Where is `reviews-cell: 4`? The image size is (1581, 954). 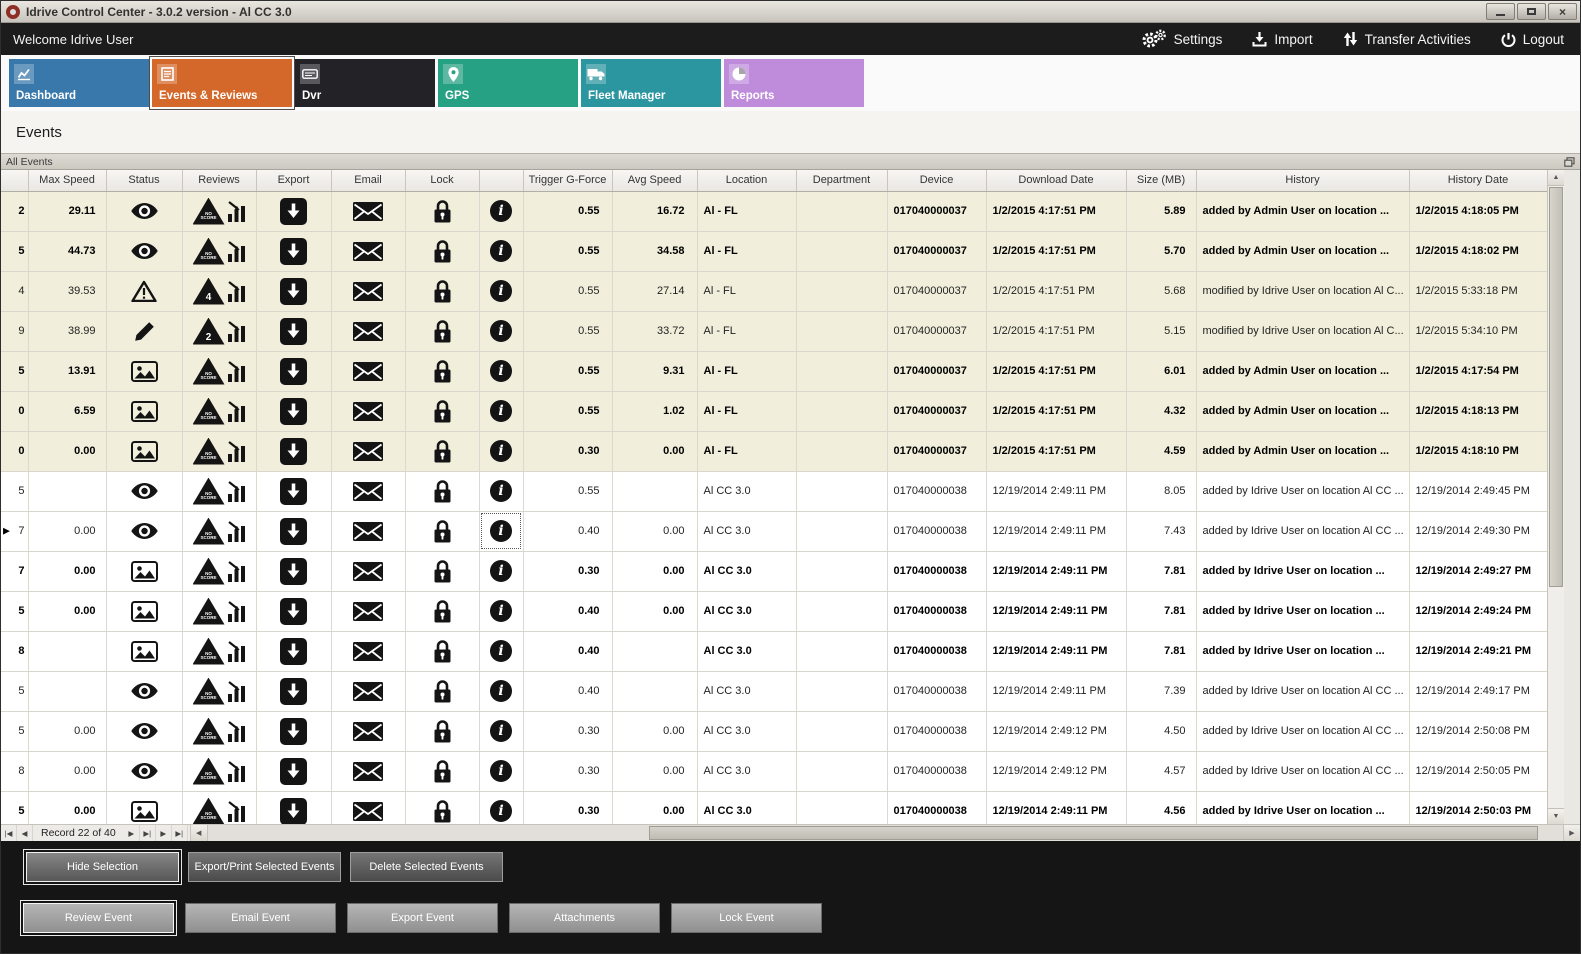 reviews-cell: 4 is located at coordinates (219, 291).